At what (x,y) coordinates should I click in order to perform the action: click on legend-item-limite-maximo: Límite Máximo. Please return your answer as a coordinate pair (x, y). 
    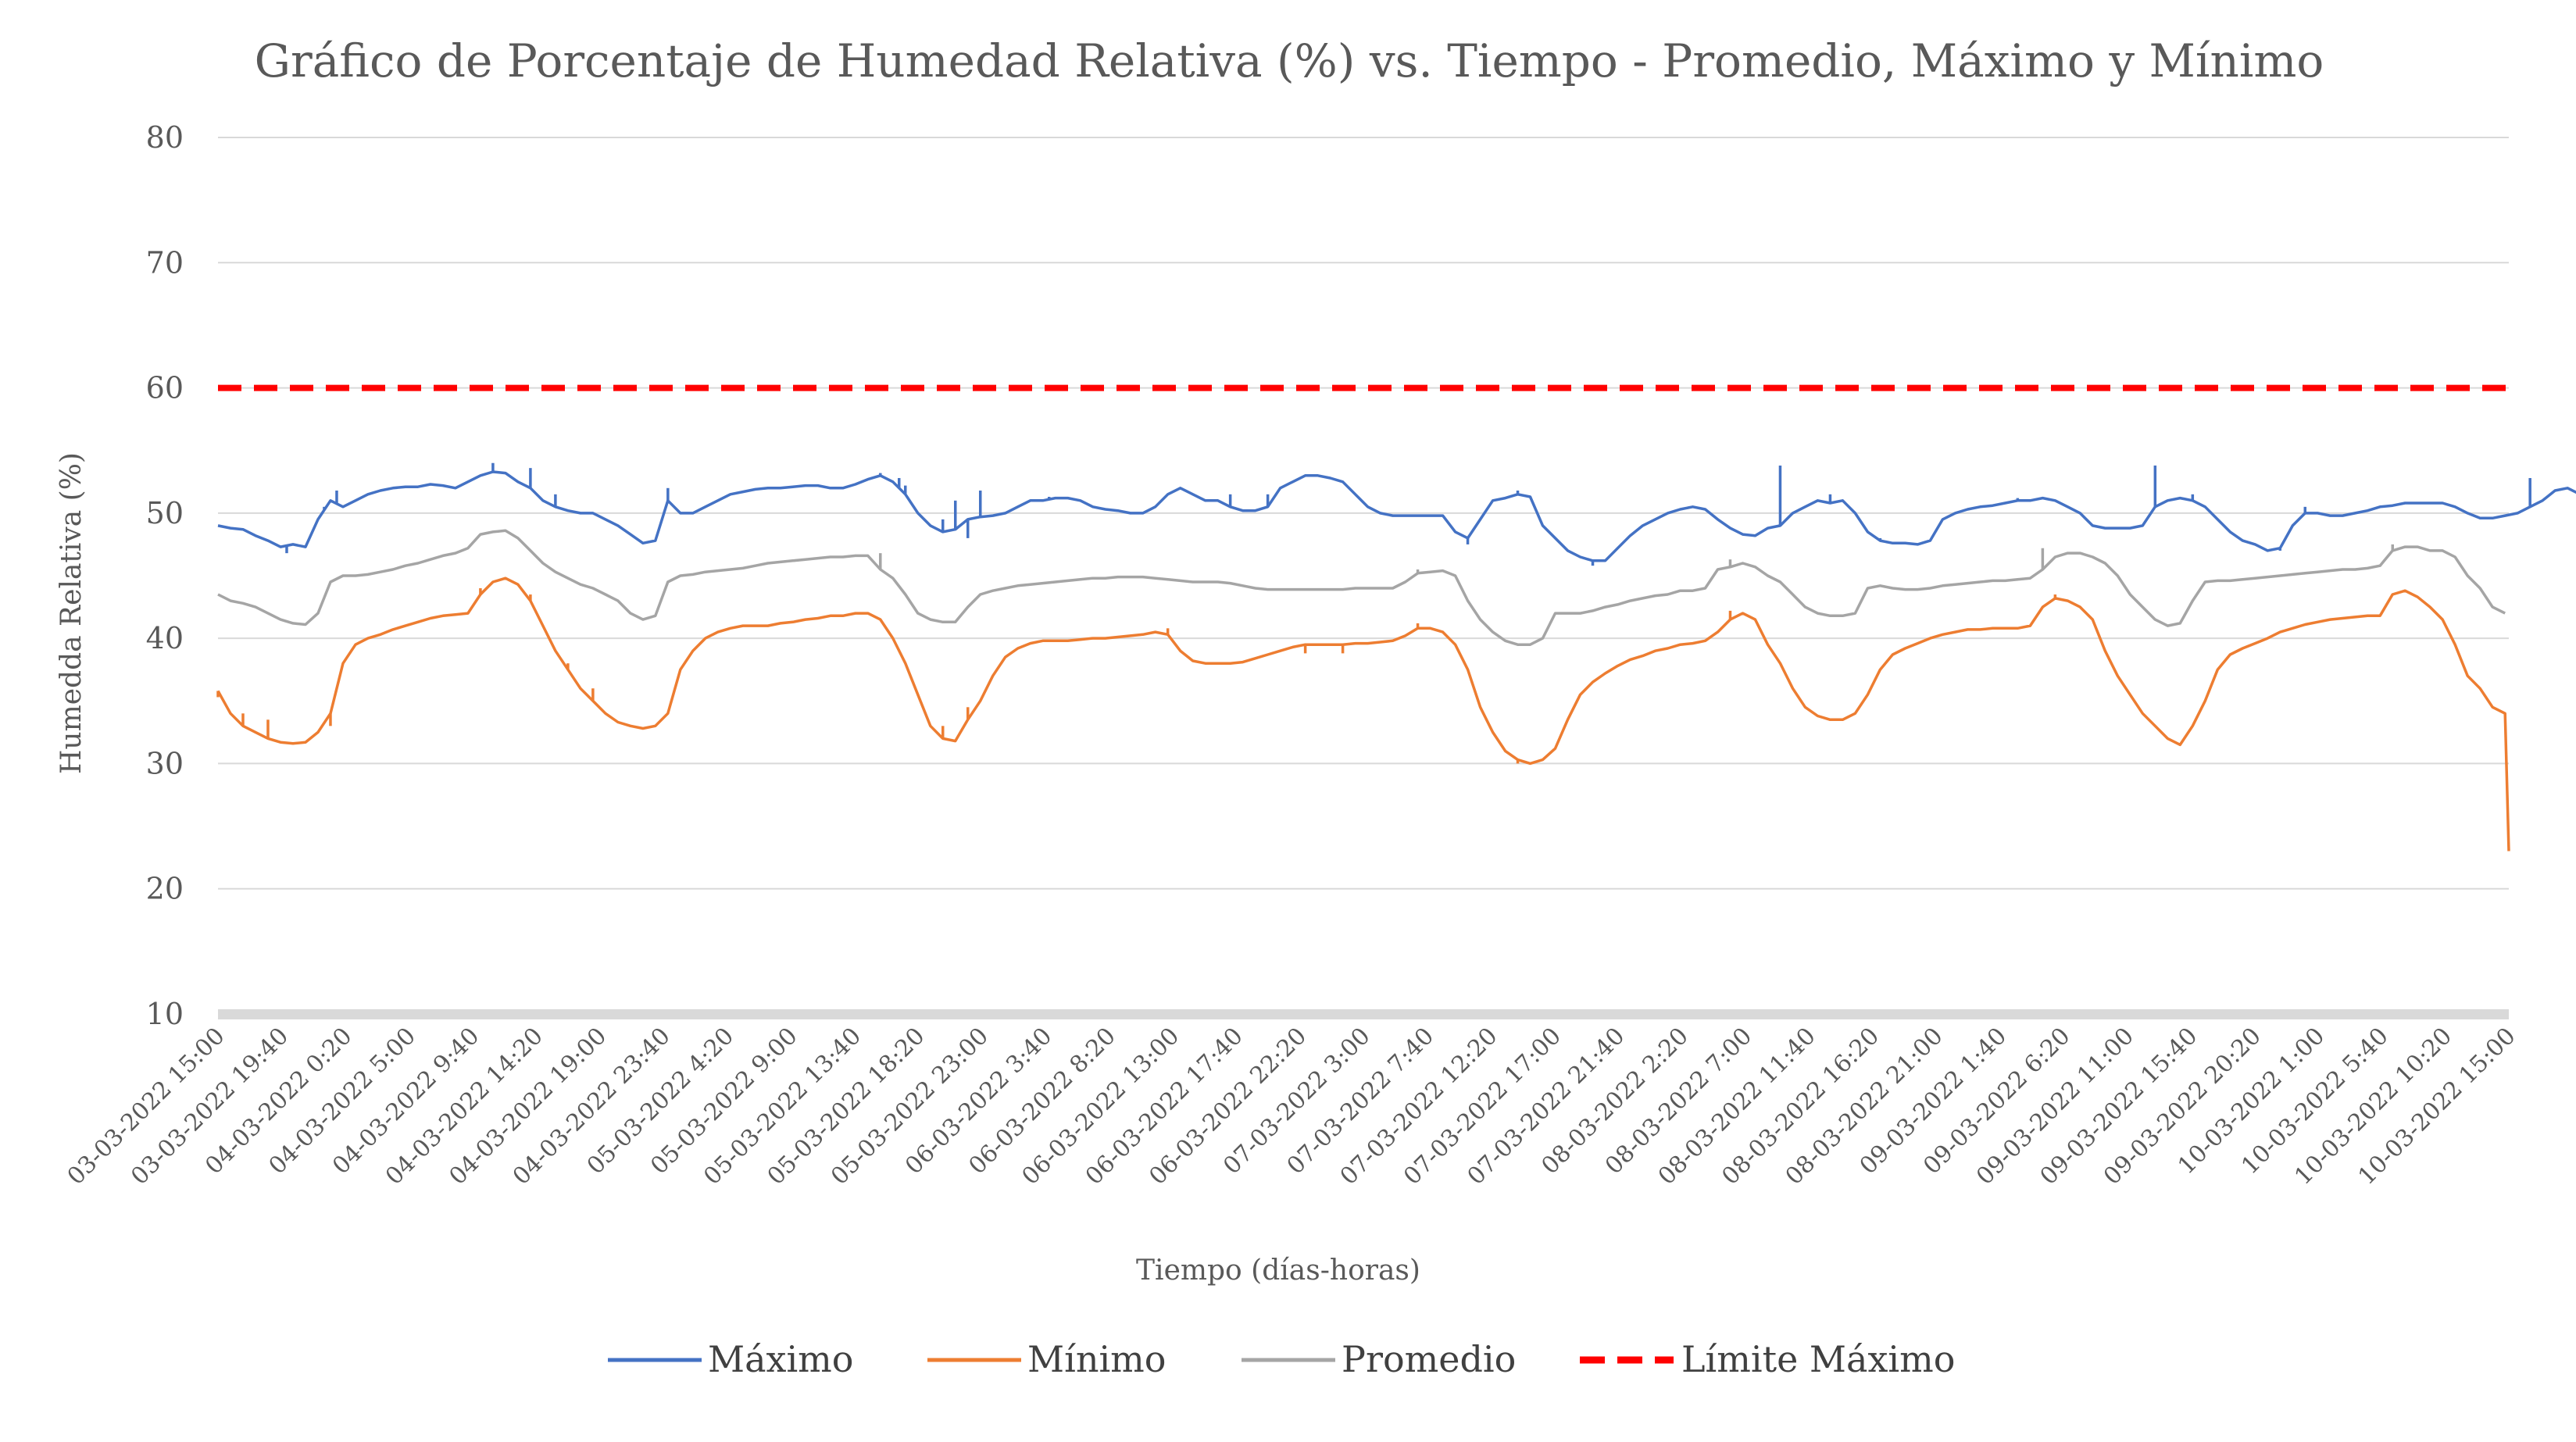
    Looking at the image, I should click on (1768, 1359).